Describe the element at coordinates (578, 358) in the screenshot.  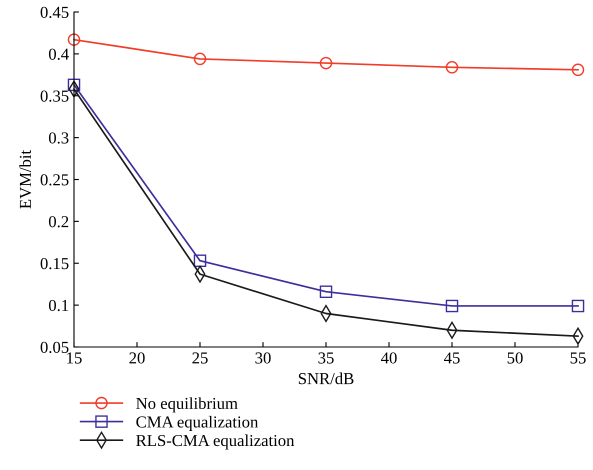
I see `x-tick-label: 55` at that location.